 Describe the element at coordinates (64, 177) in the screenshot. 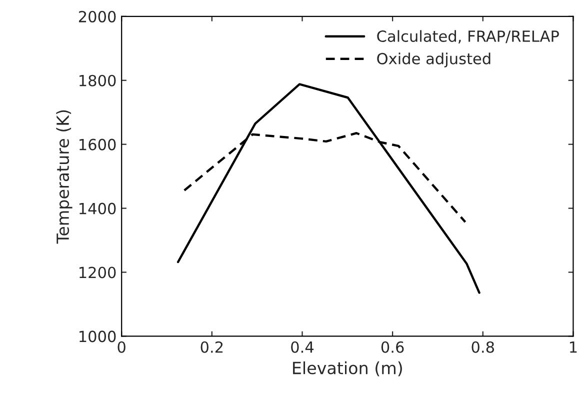

I see `y-axis-title: Temperature (K)` at that location.